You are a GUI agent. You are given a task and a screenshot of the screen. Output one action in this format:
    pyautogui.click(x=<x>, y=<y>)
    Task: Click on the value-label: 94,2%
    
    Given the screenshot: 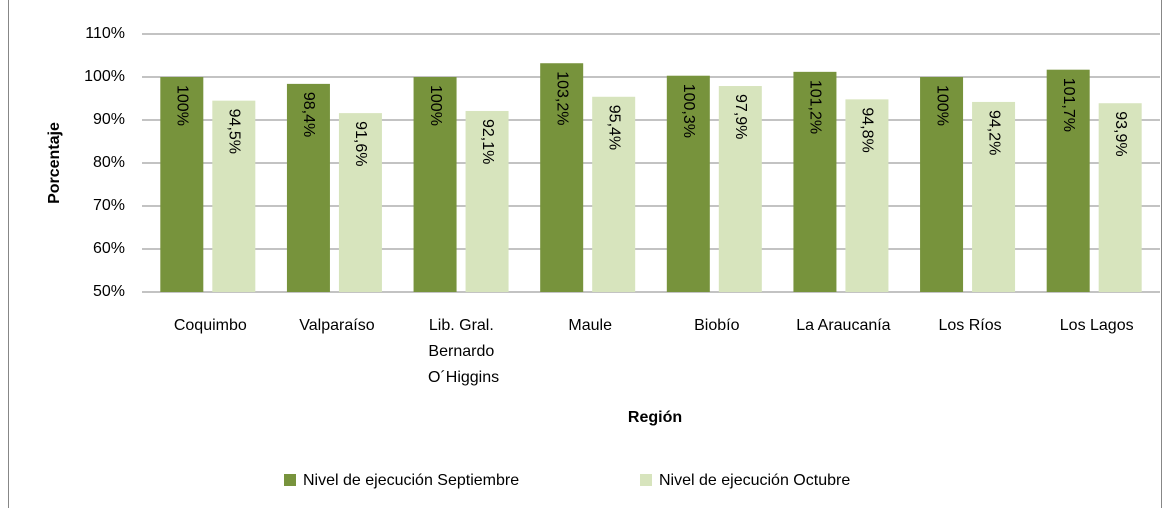 What is the action you would take?
    pyautogui.click(x=993, y=132)
    